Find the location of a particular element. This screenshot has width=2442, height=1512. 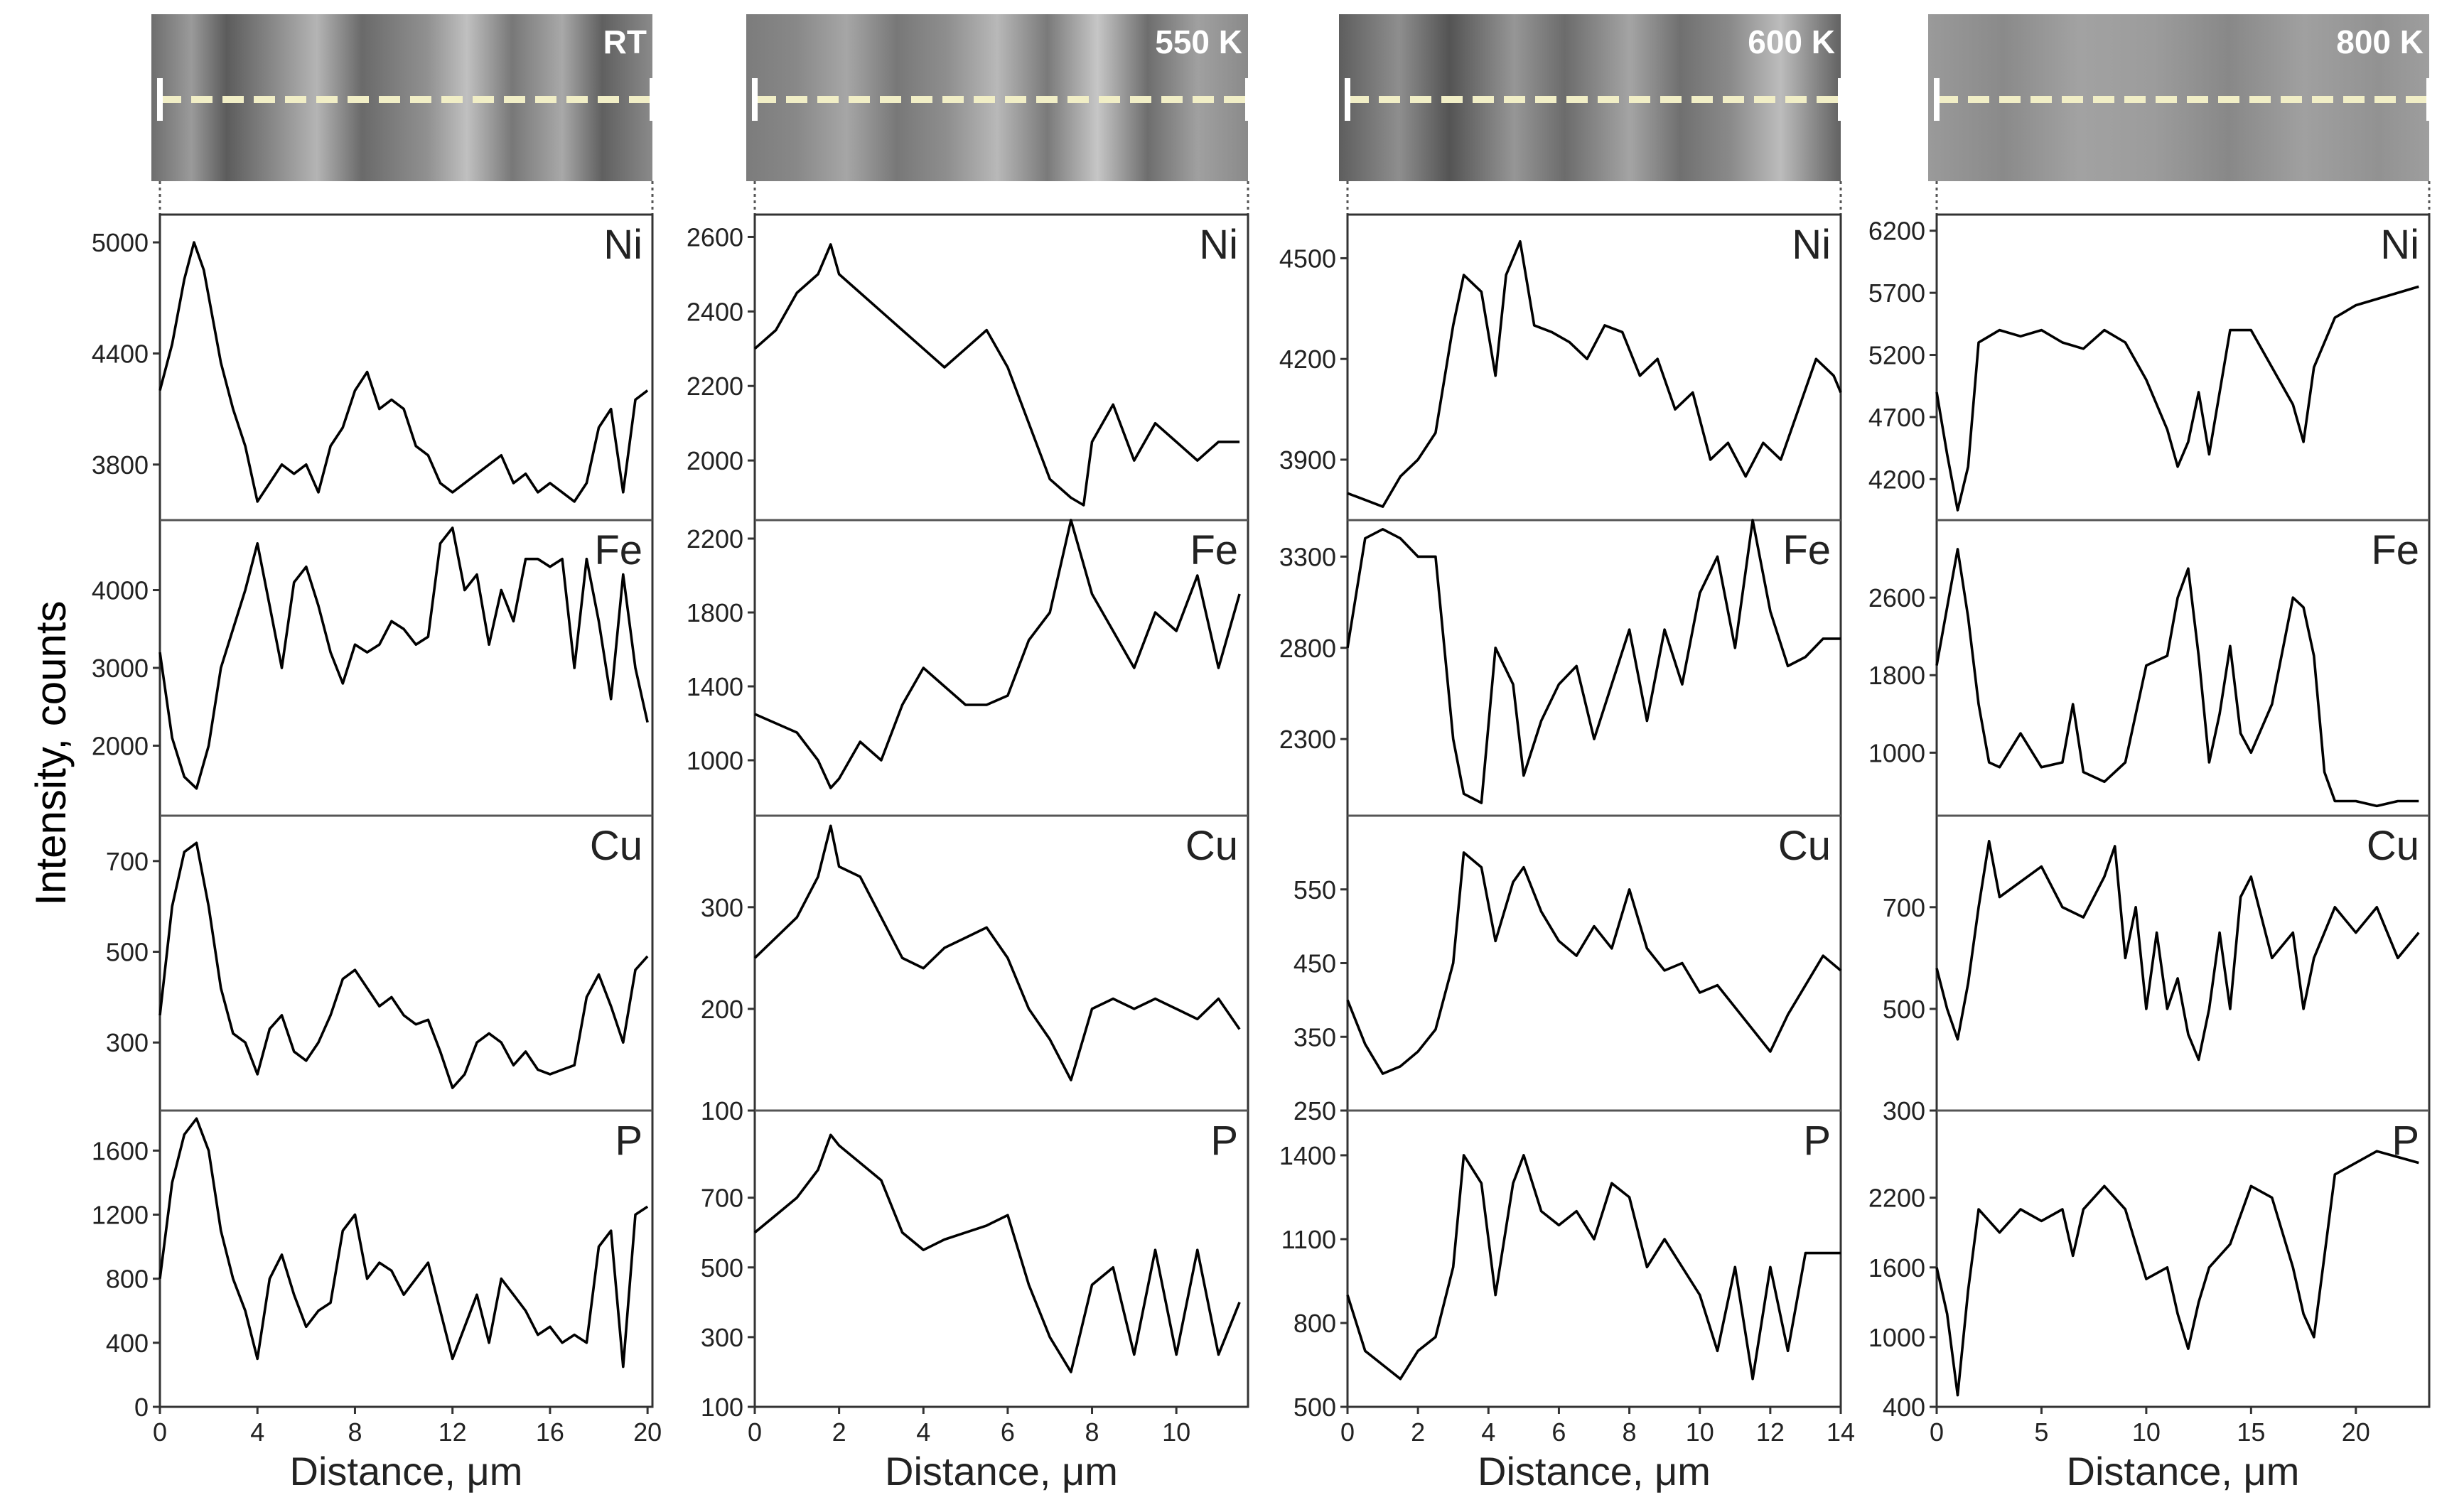

x-tick-label: 2 is located at coordinates (839, 1432).